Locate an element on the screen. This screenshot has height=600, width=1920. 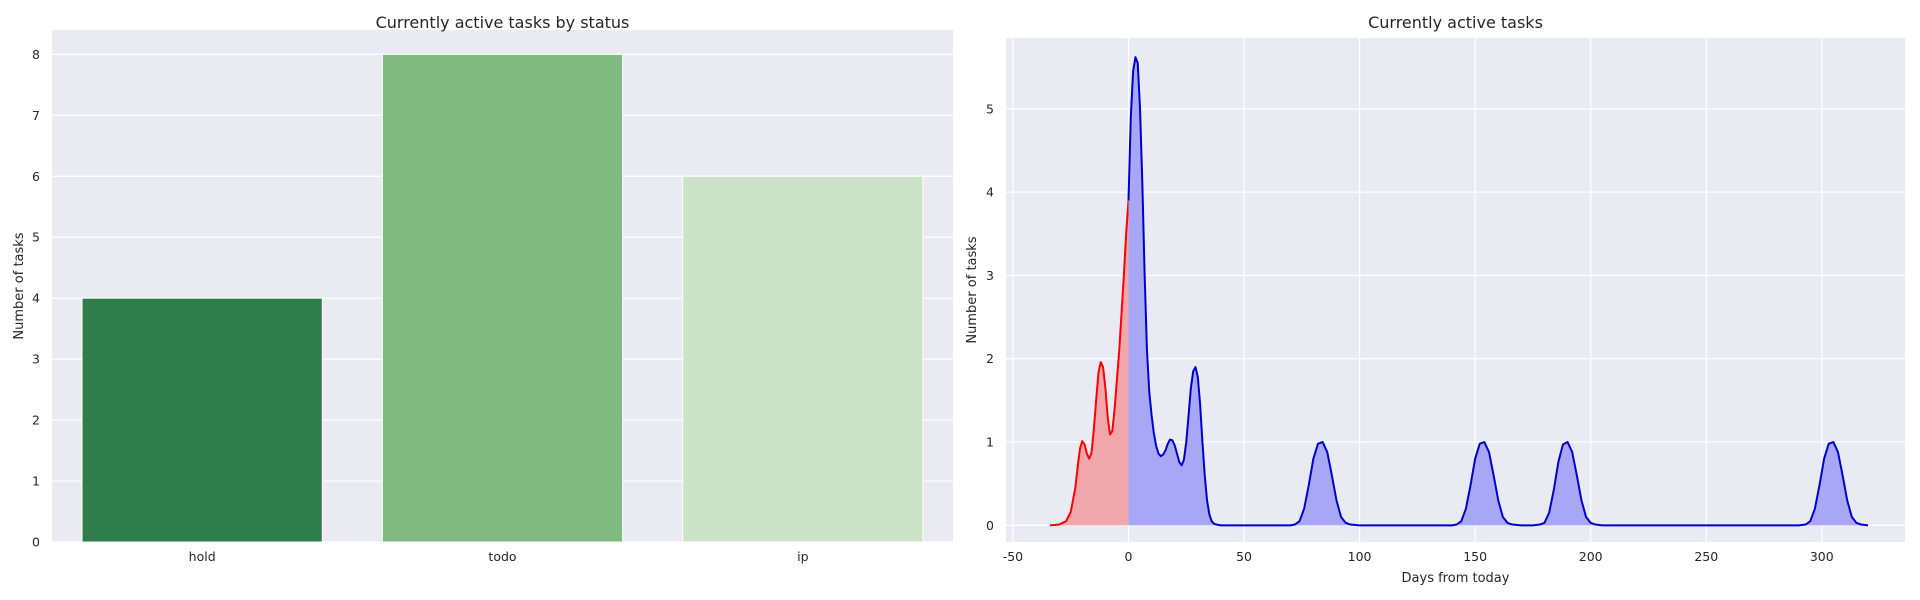
bar-y-tick-label: 0 is located at coordinates (36, 542).